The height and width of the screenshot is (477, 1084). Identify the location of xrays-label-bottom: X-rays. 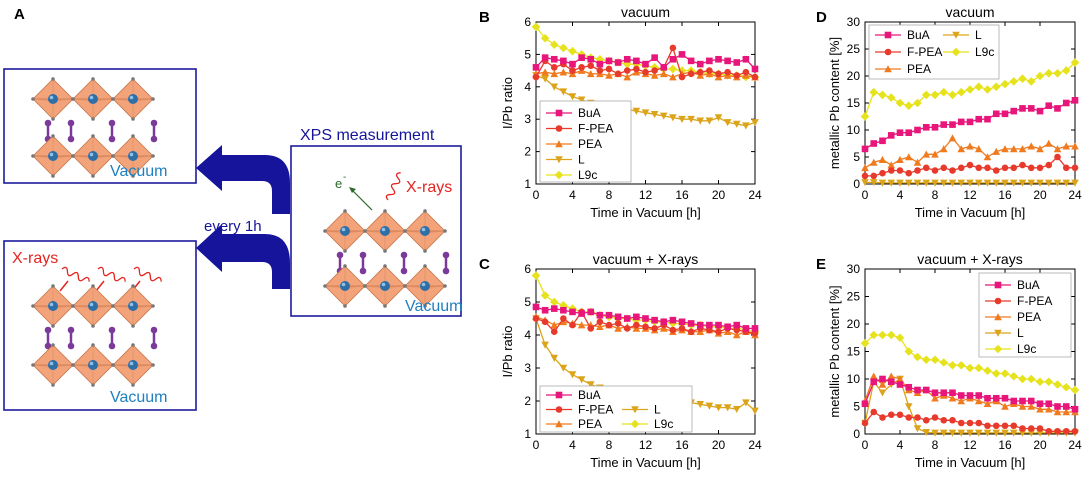
(35, 258).